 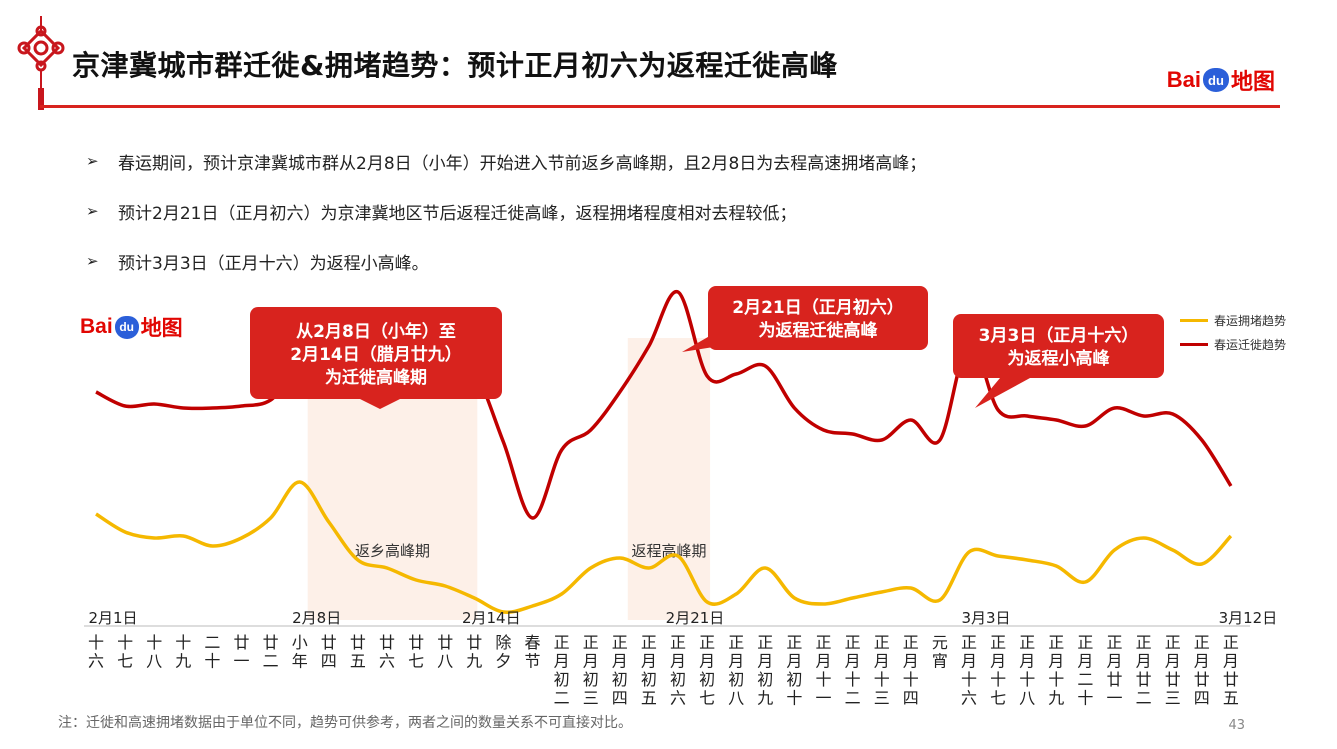 I want to click on callout-text: 2月14日（腊月廿九）, so click(x=376, y=354).